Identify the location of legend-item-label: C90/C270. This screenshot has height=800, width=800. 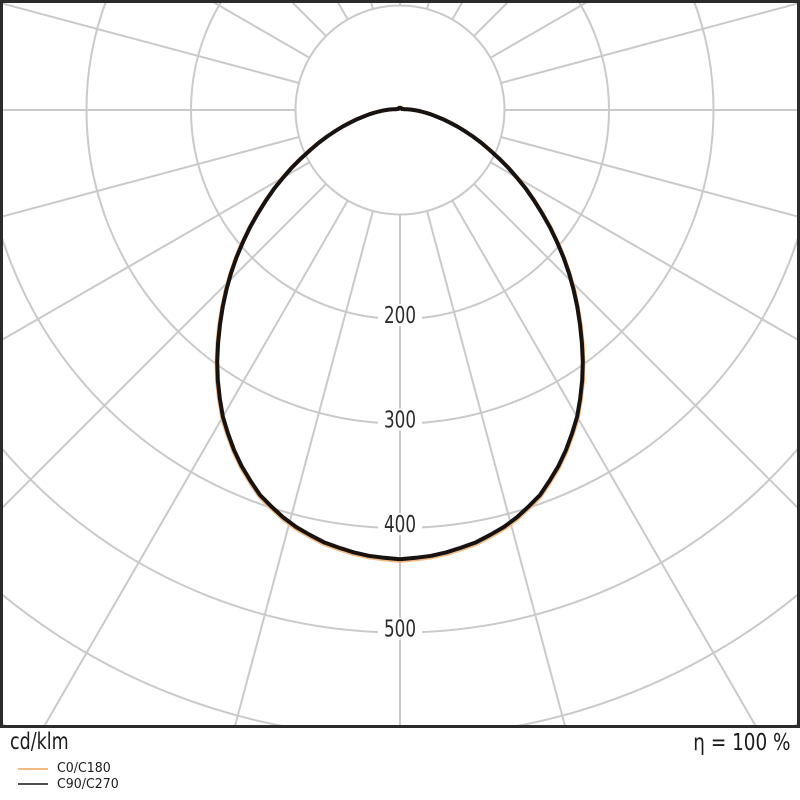
(88, 783).